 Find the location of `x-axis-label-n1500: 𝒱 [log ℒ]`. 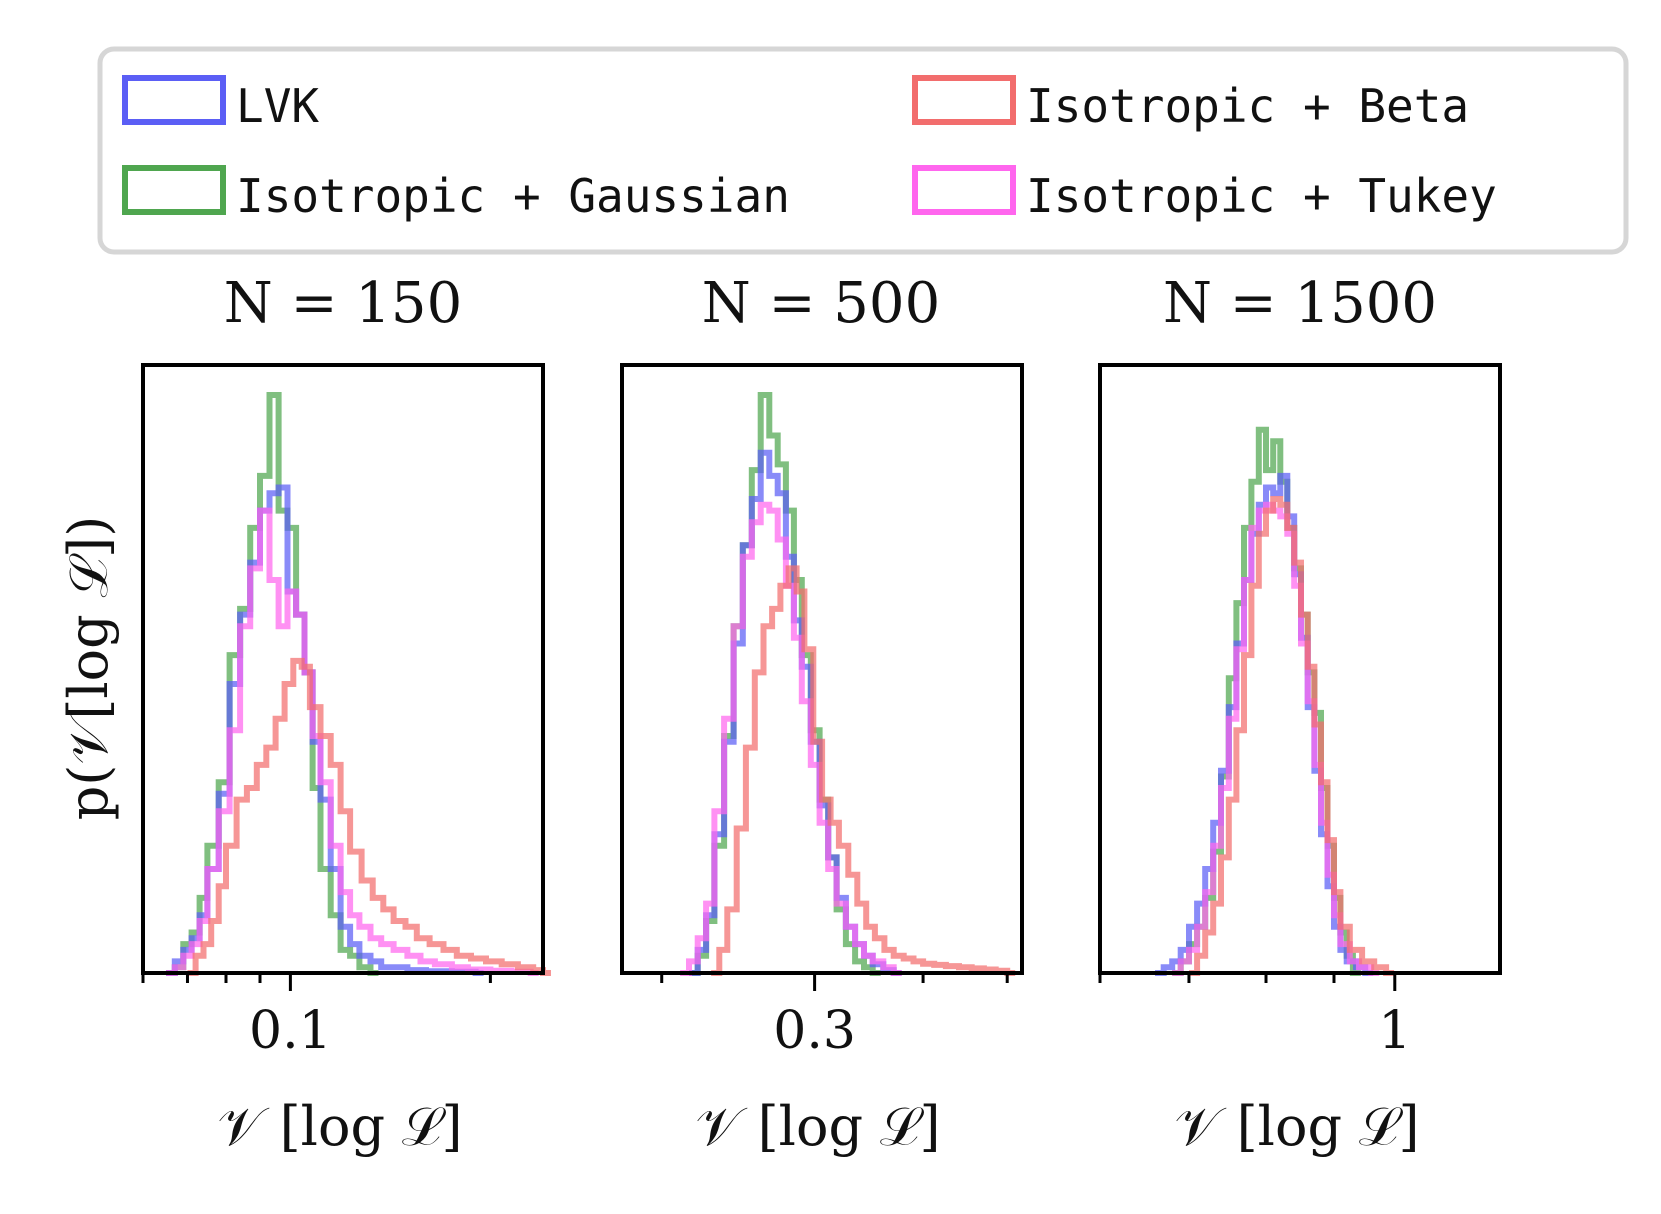

x-axis-label-n1500: 𝒱 [log ℒ] is located at coordinates (1296, 1126).